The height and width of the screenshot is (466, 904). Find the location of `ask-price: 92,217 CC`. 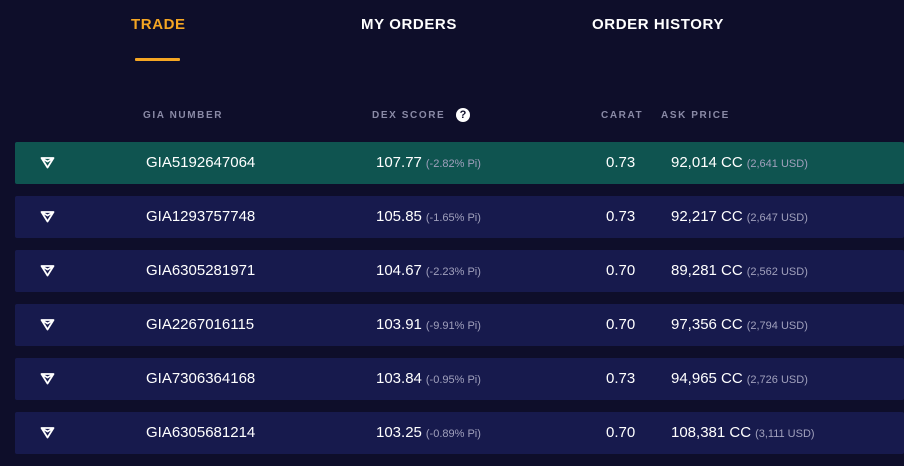

ask-price: 92,217 CC is located at coordinates (707, 216).